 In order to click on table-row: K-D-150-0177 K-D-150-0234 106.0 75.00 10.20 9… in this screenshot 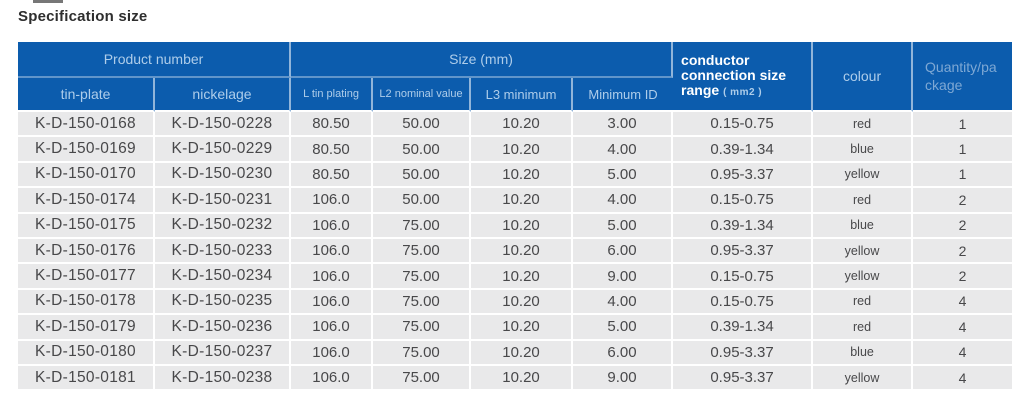, I will do `click(515, 277)`.